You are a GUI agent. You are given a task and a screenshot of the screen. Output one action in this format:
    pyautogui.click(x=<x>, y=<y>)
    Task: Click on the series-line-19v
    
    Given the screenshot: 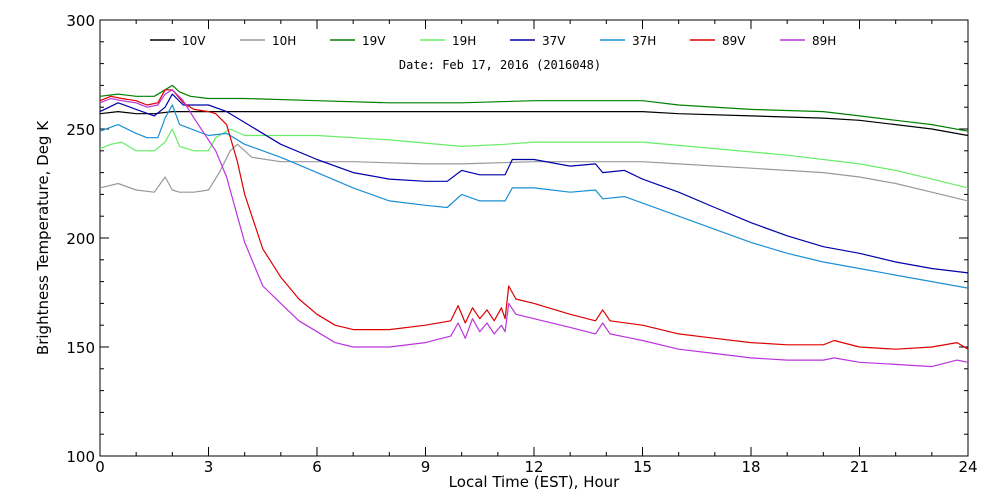 What is the action you would take?
    pyautogui.click(x=534, y=108)
    